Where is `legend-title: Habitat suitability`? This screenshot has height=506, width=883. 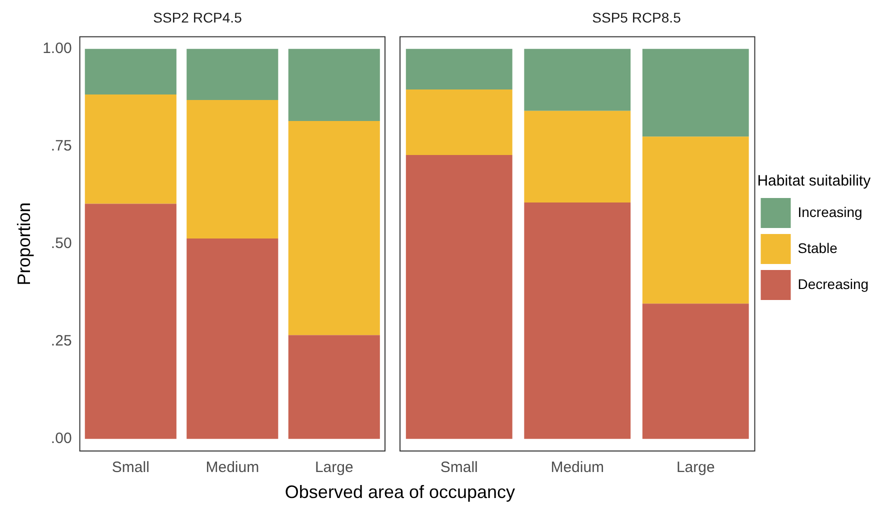
legend-title: Habitat suitability is located at coordinates (814, 181).